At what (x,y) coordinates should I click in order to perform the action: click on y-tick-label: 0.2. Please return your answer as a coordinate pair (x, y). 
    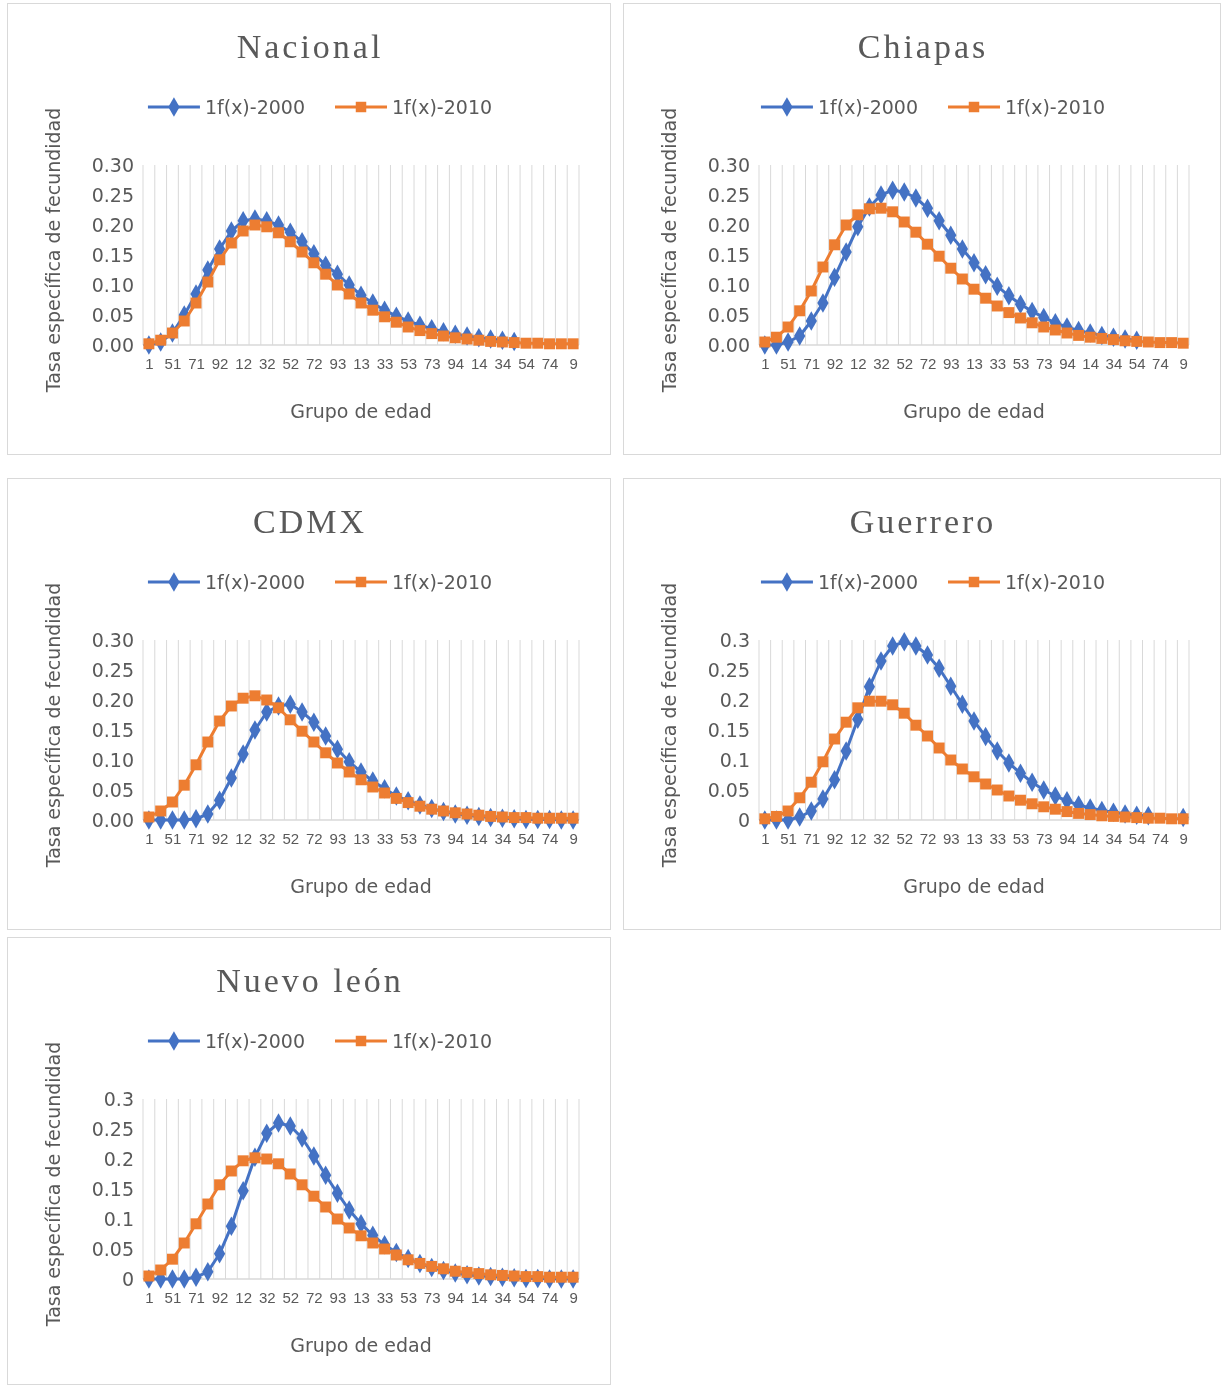
    Looking at the image, I should click on (118, 1158).